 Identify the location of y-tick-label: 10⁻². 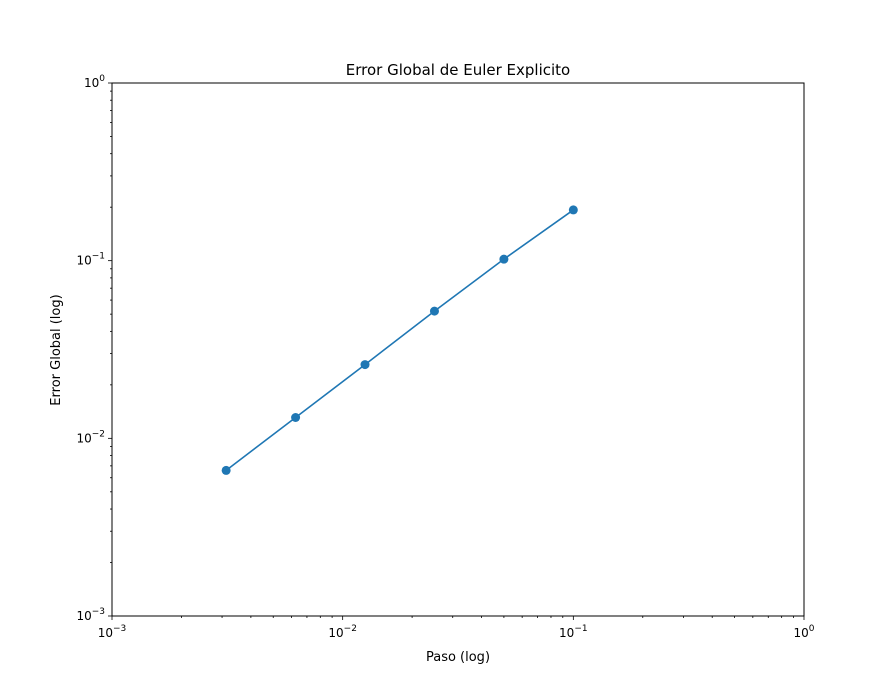
(90, 437).